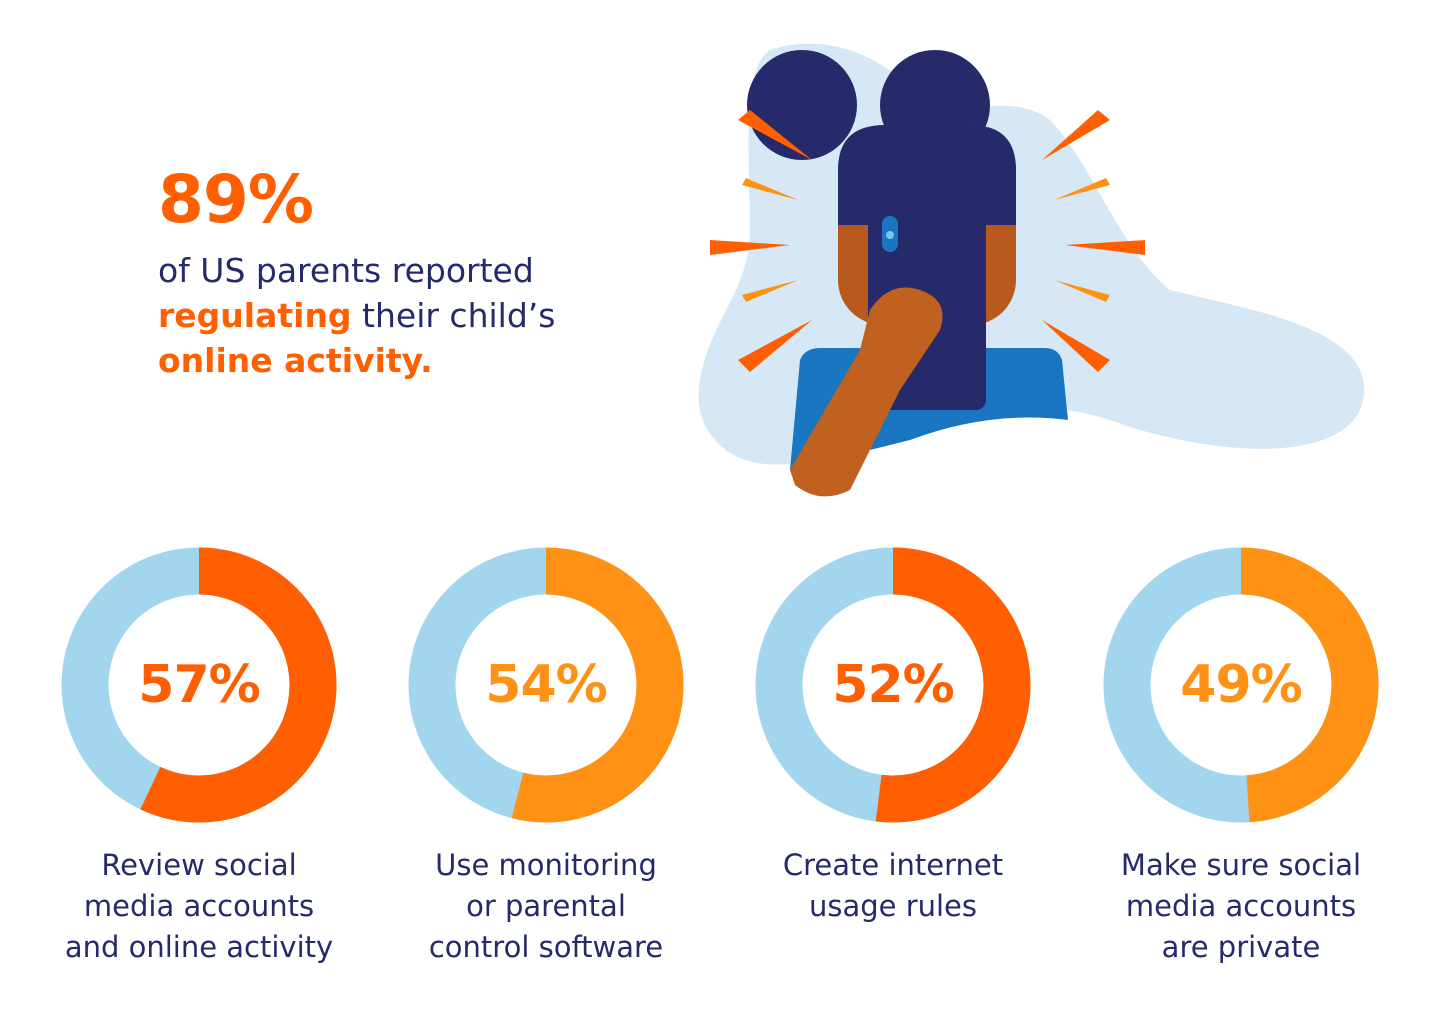 The height and width of the screenshot is (1013, 1440). I want to click on donut-chart: 49%, so click(1241, 690).